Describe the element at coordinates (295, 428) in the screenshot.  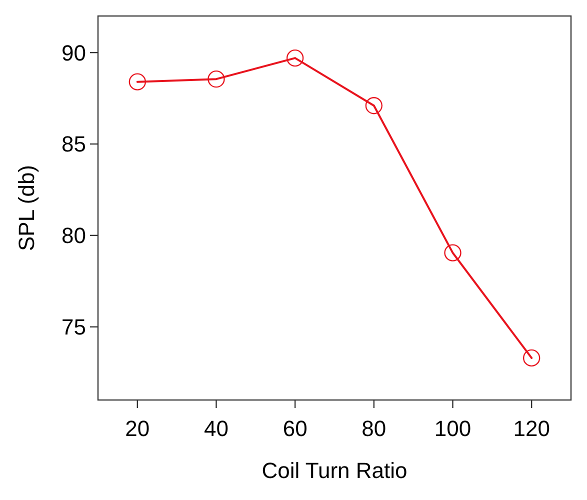
I see `x-tick-label: 60` at that location.